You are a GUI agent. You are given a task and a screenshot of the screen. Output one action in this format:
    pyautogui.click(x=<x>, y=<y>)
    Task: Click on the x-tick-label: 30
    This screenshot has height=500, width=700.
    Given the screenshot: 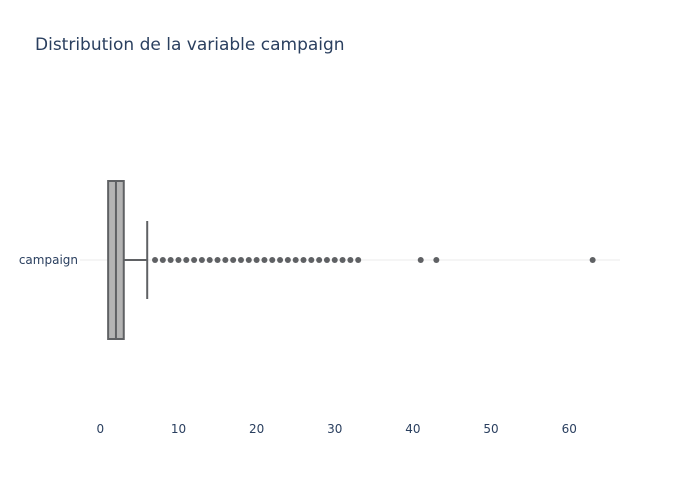 What is the action you would take?
    pyautogui.click(x=334, y=429)
    